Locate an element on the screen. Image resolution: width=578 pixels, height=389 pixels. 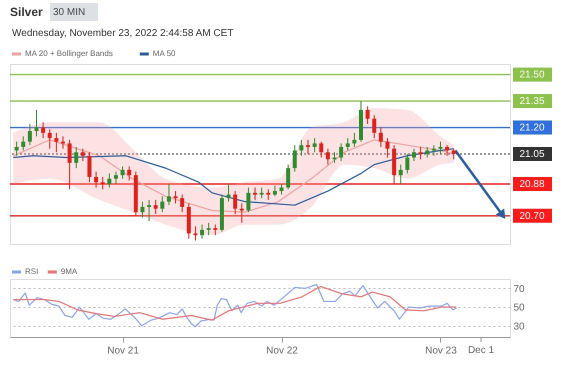
ref-line-label: 21.50 is located at coordinates (532, 75).